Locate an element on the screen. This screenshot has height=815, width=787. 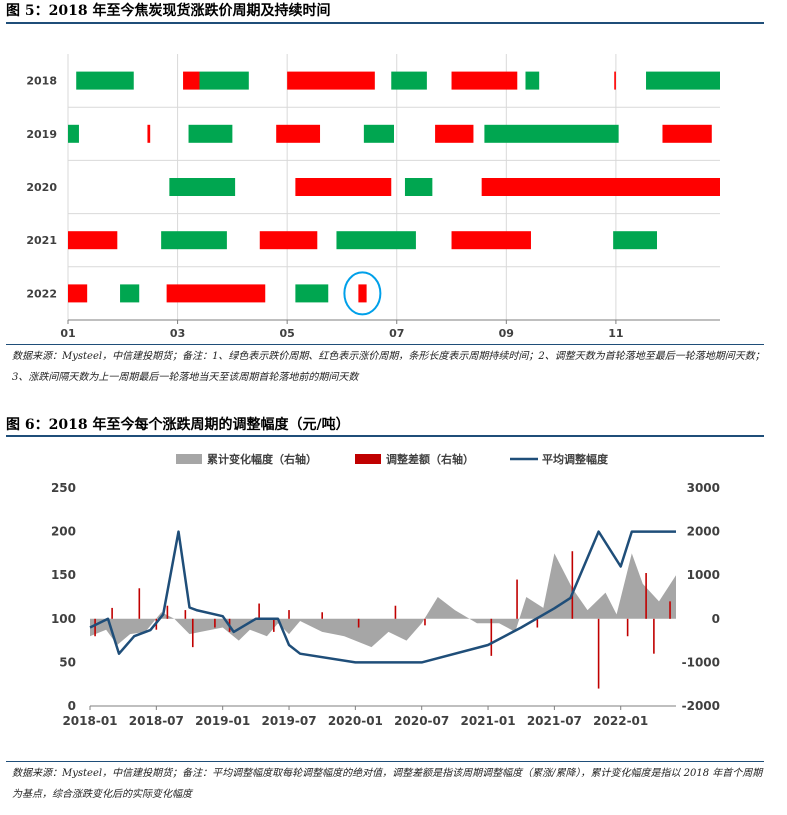
legend-label-cumulative: 累计变化幅度（右轴） is located at coordinates (262, 459).